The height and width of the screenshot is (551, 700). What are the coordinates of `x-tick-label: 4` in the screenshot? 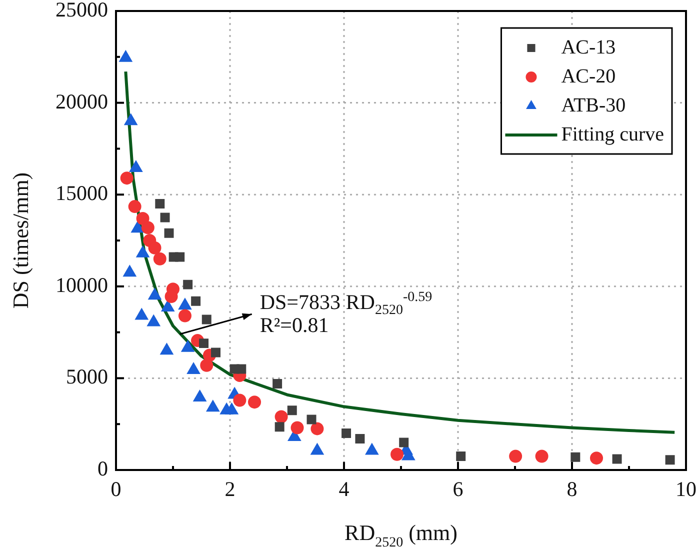 It's located at (344, 489).